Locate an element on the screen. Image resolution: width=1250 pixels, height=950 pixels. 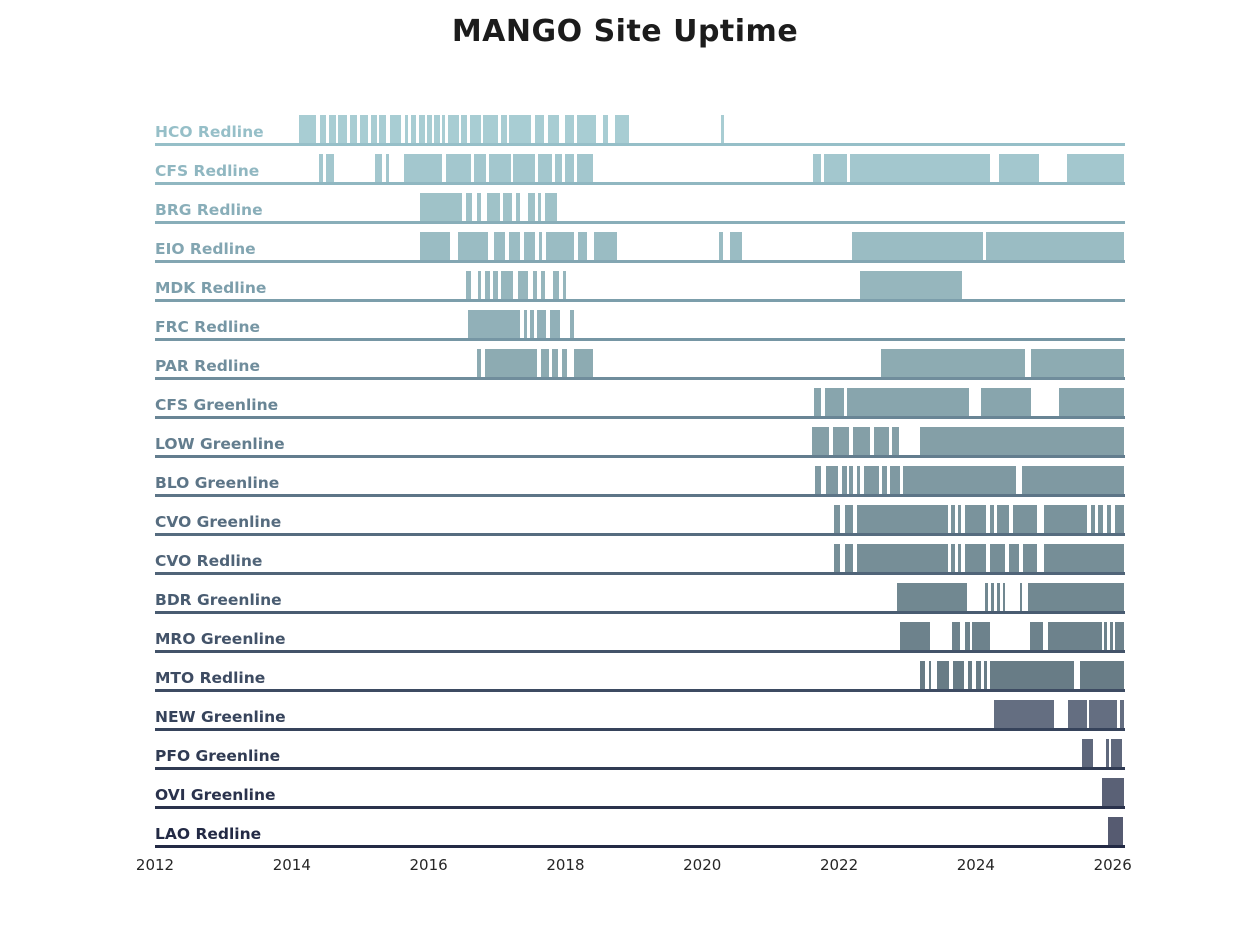
x-tick-label: 2022 is located at coordinates (839, 865).